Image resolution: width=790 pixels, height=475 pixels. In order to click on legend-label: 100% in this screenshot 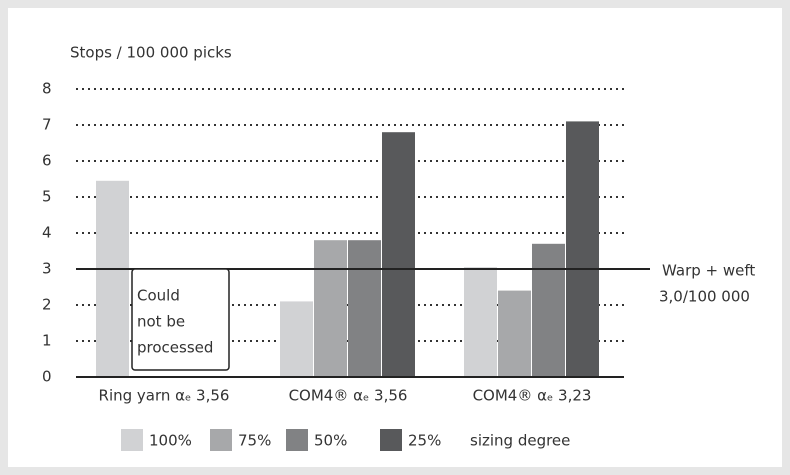, I will do `click(170, 441)`.